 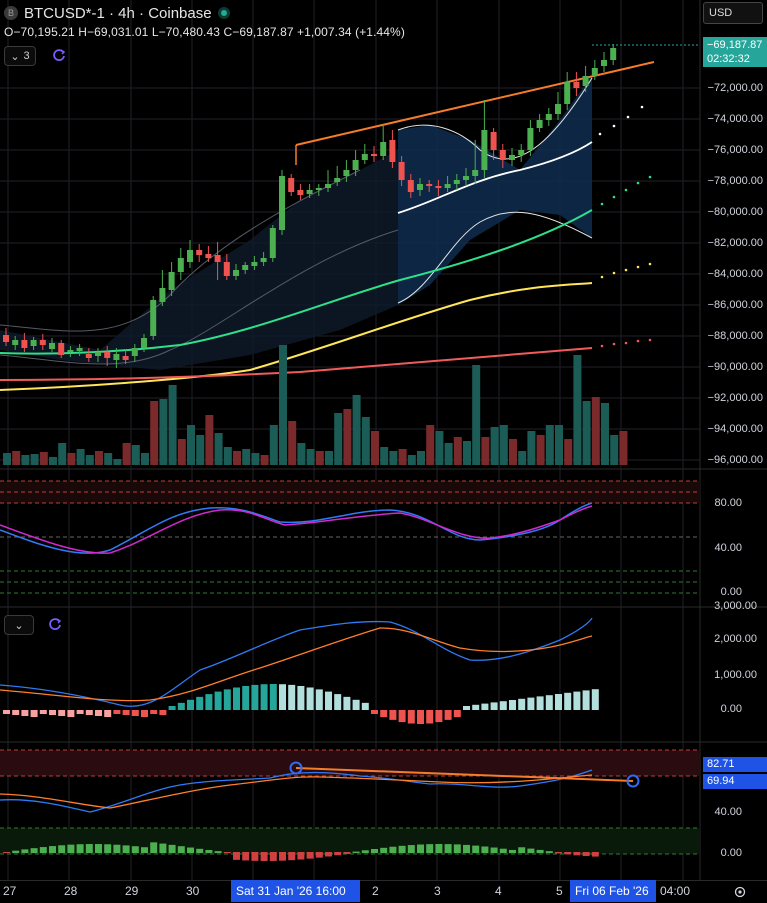 What do you see at coordinates (193, 891) in the screenshot?
I see `time-axis-label: 30` at bounding box center [193, 891].